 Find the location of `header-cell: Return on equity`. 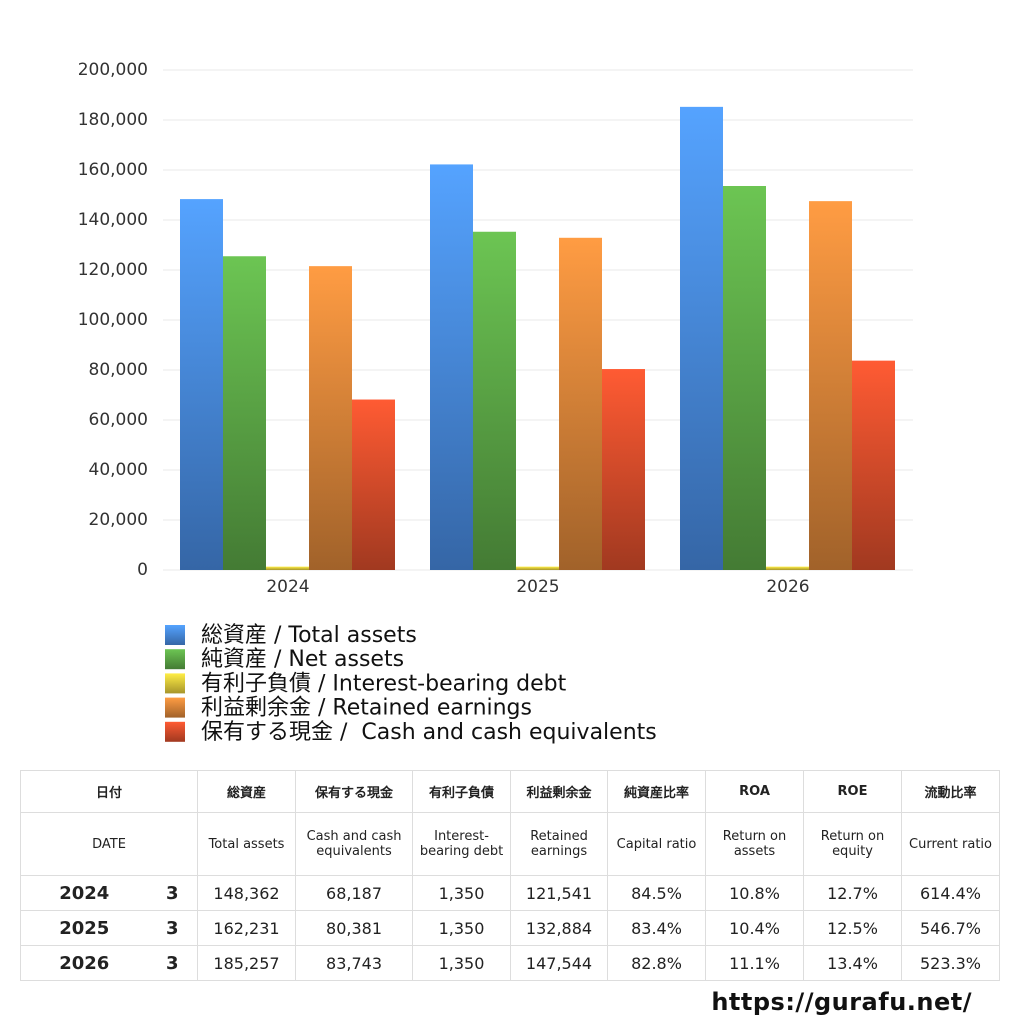

header-cell: Return on equity is located at coordinates (853, 844).